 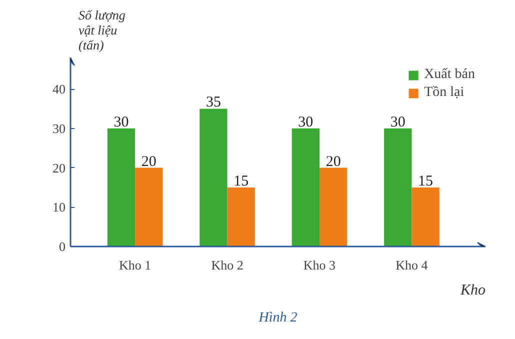 What do you see at coordinates (472, 290) in the screenshot?
I see `x-axis-title: Kho` at bounding box center [472, 290].